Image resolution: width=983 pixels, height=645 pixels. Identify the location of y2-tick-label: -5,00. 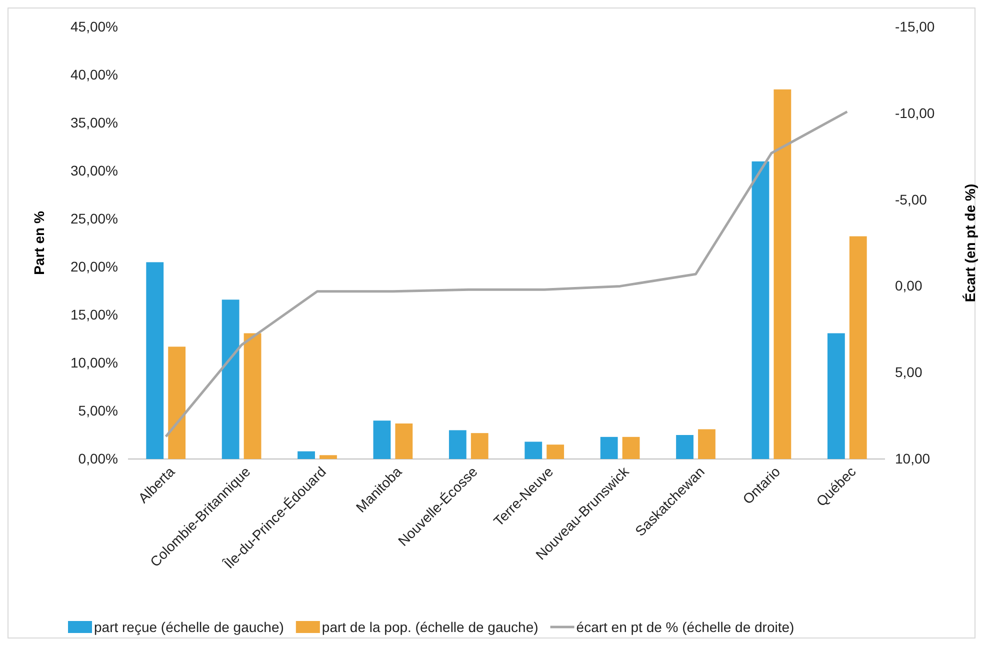
(911, 199).